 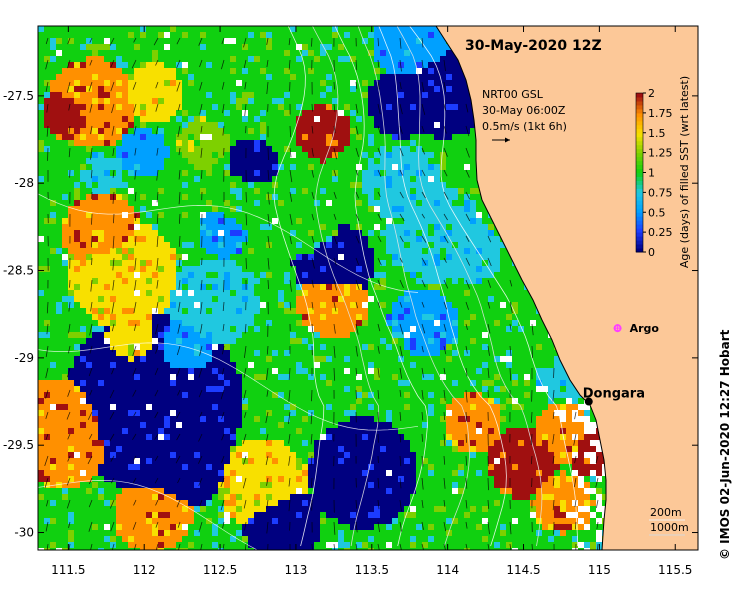 I want to click on lon-tick-label: 114.5, so click(x=523, y=570).